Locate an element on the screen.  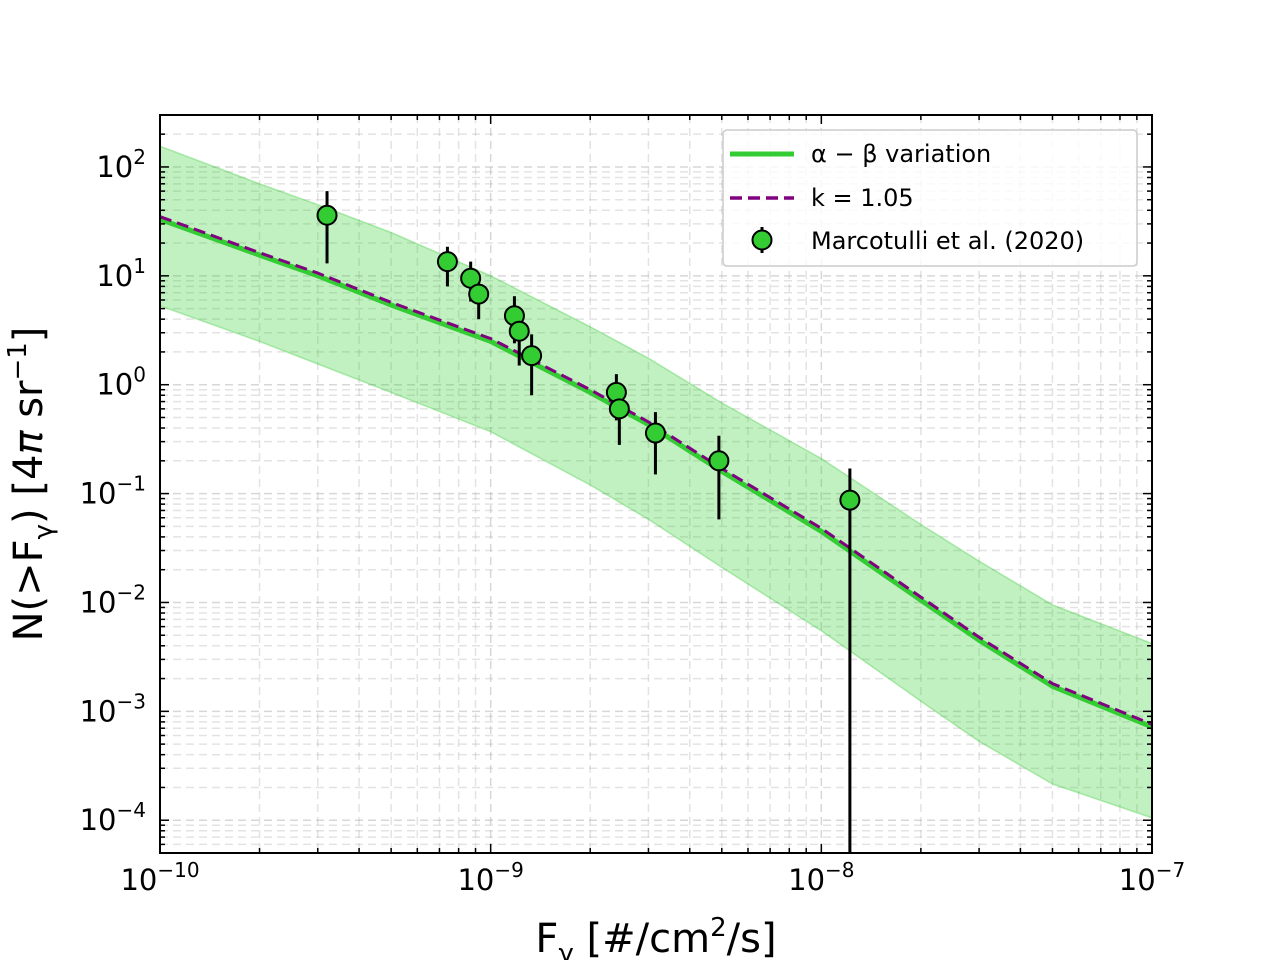
y-tick-label: 10¹ is located at coordinates (121, 273).